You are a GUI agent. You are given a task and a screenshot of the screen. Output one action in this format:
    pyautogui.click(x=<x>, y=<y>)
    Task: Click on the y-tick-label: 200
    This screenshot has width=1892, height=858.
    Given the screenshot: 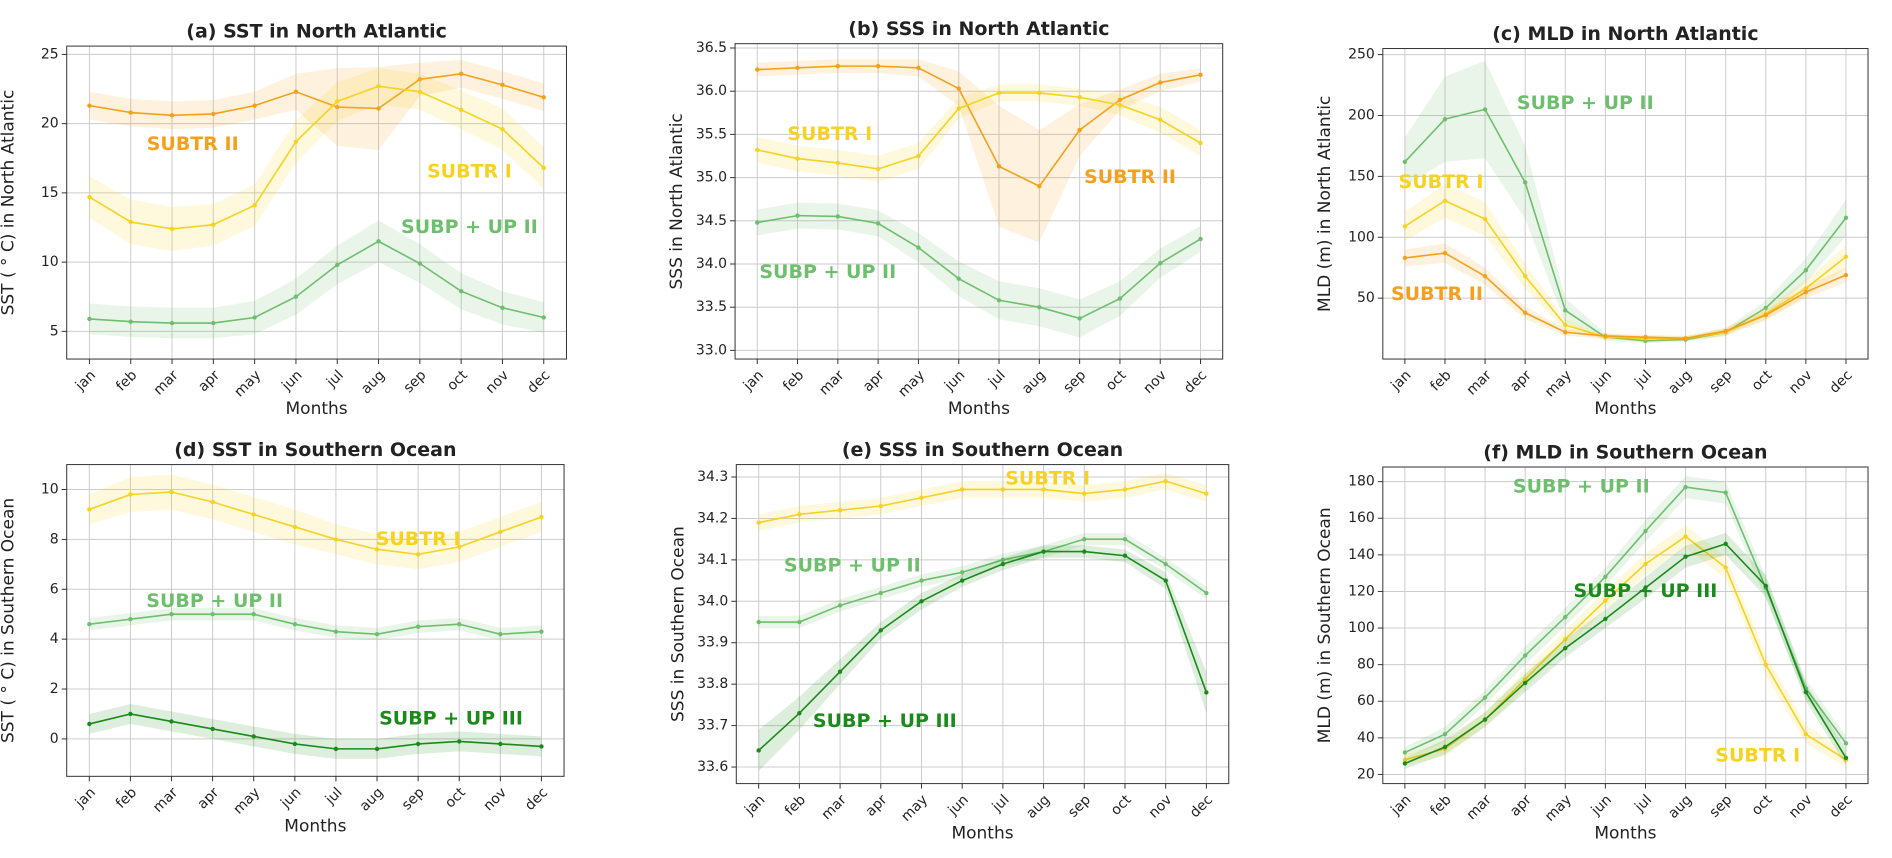 What is the action you would take?
    pyautogui.click(x=1361, y=115)
    